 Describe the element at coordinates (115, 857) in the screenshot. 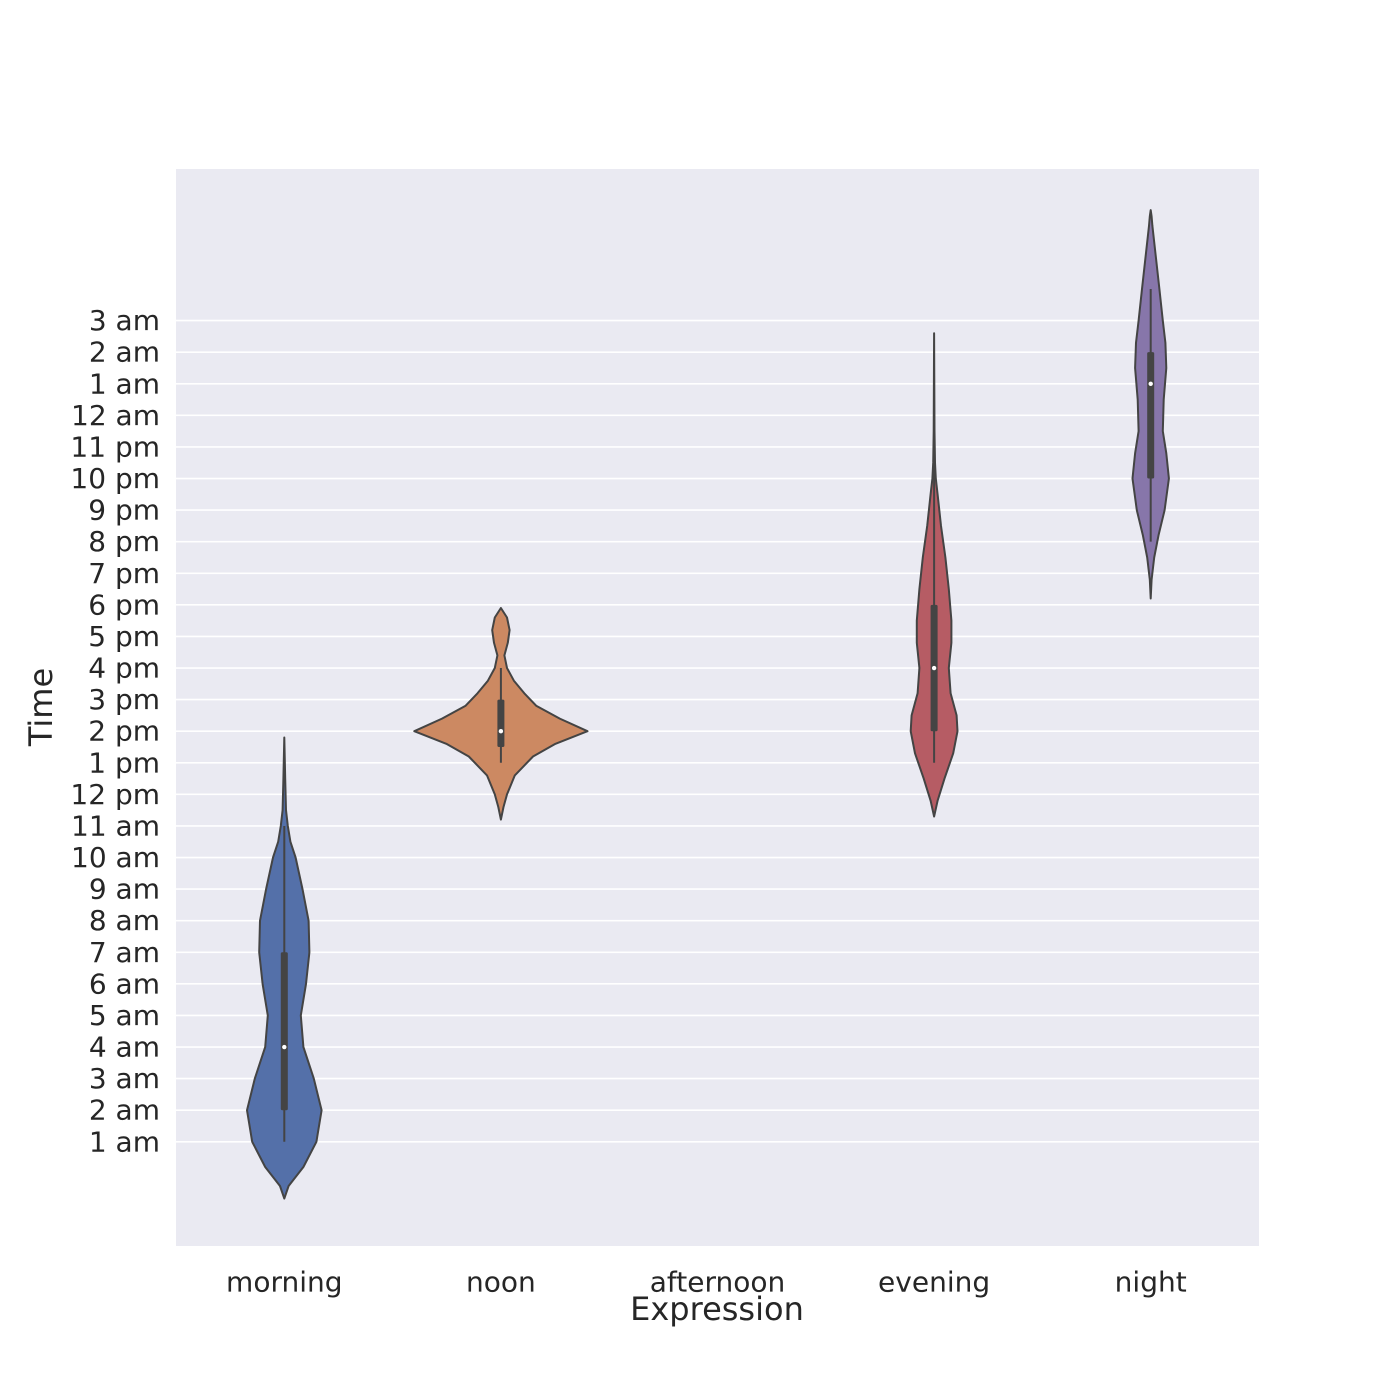

I see `y-tick-label: 10 am` at that location.